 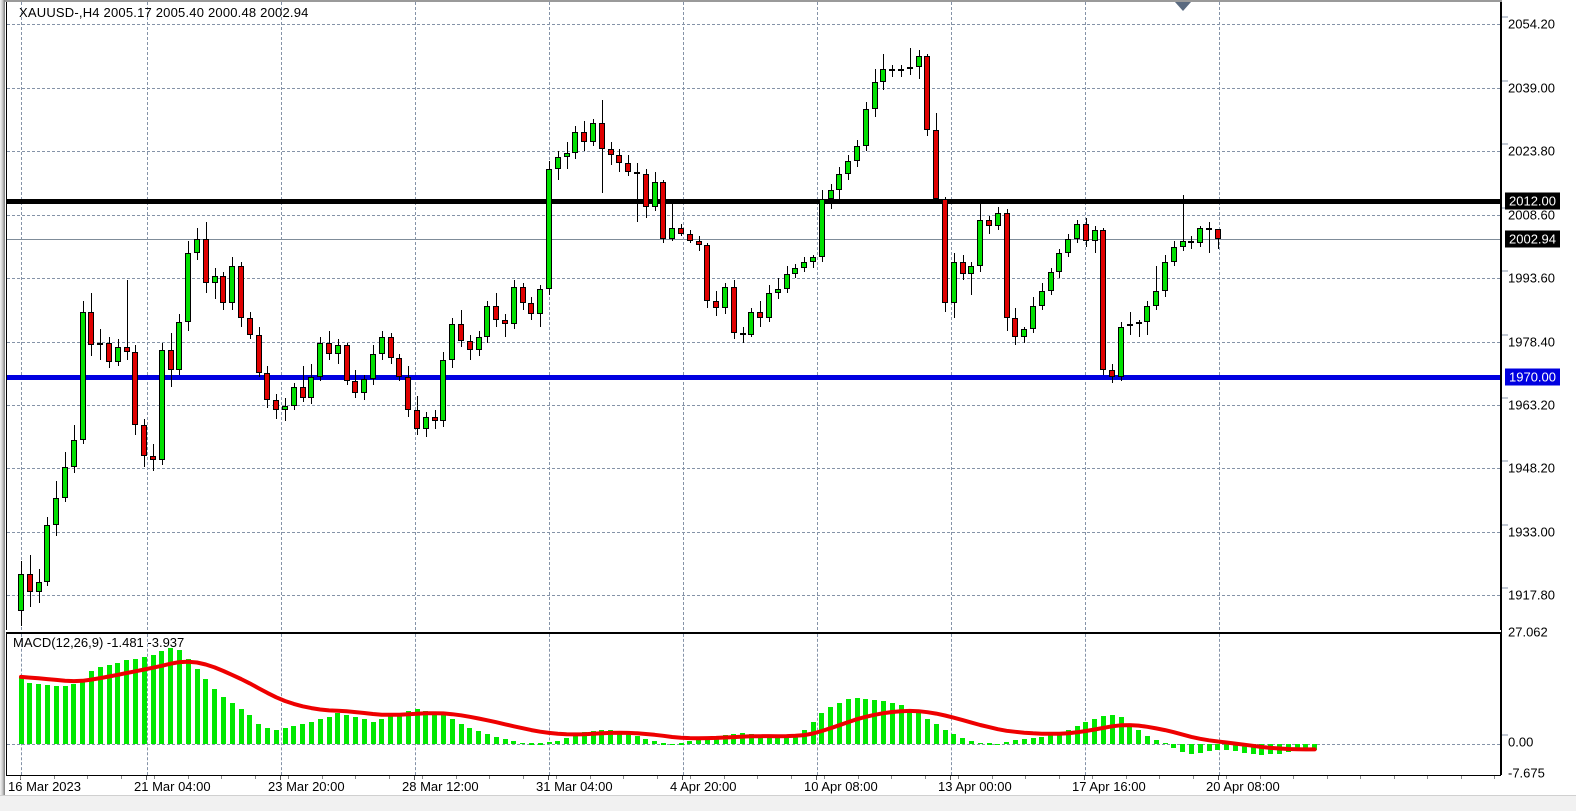 I want to click on price-level-tag-support: 1970.00, so click(x=1532, y=377).